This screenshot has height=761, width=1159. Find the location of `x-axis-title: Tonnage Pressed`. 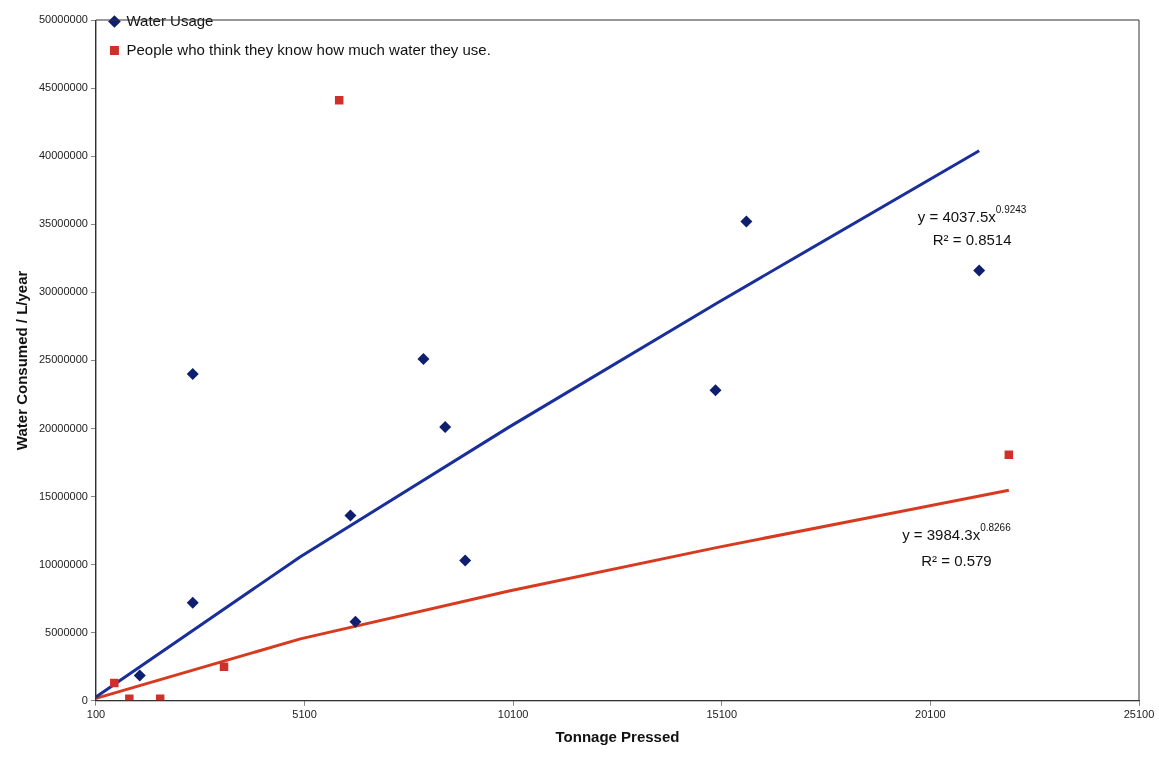

x-axis-title: Tonnage Pressed is located at coordinates (617, 737).